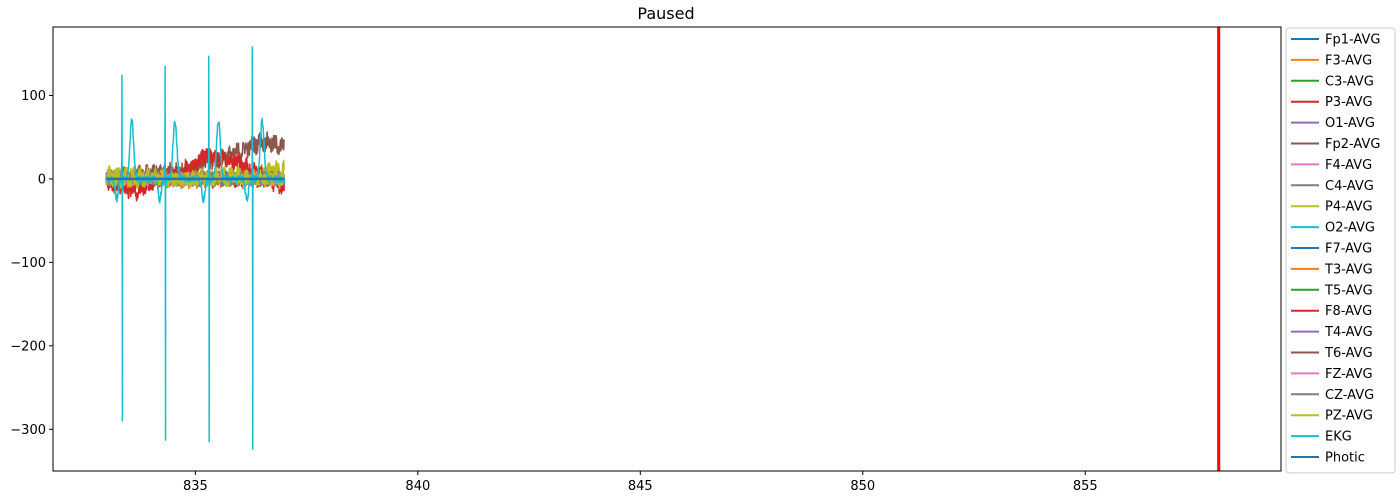  Describe the element at coordinates (640, 486) in the screenshot. I see `x-tick-label: 845` at that location.